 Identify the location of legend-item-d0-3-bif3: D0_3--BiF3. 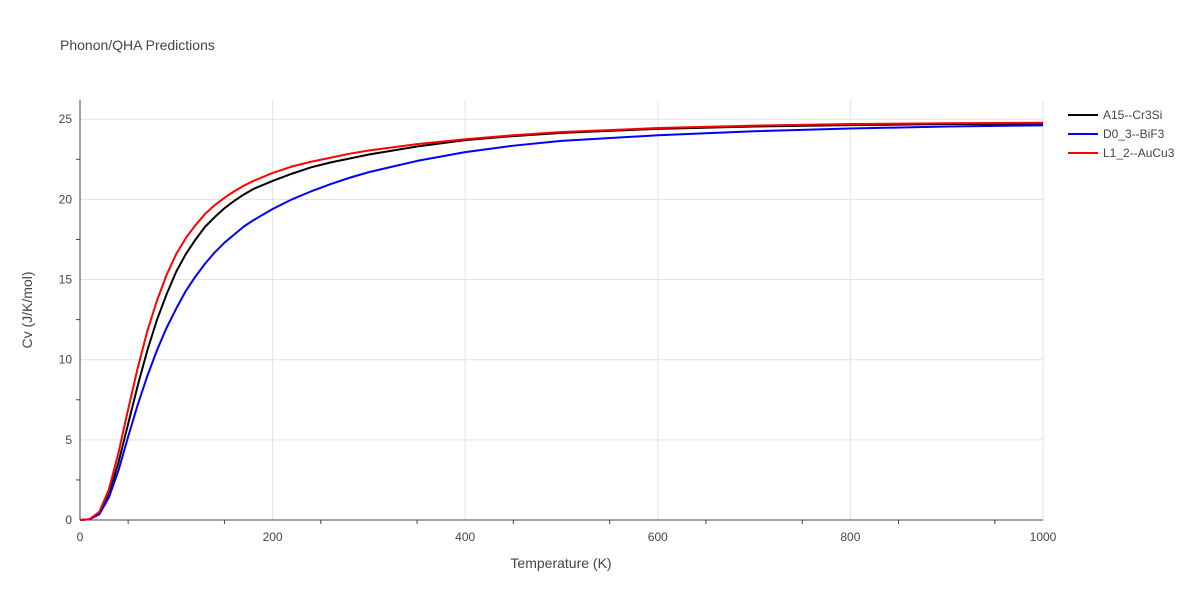
(1116, 134).